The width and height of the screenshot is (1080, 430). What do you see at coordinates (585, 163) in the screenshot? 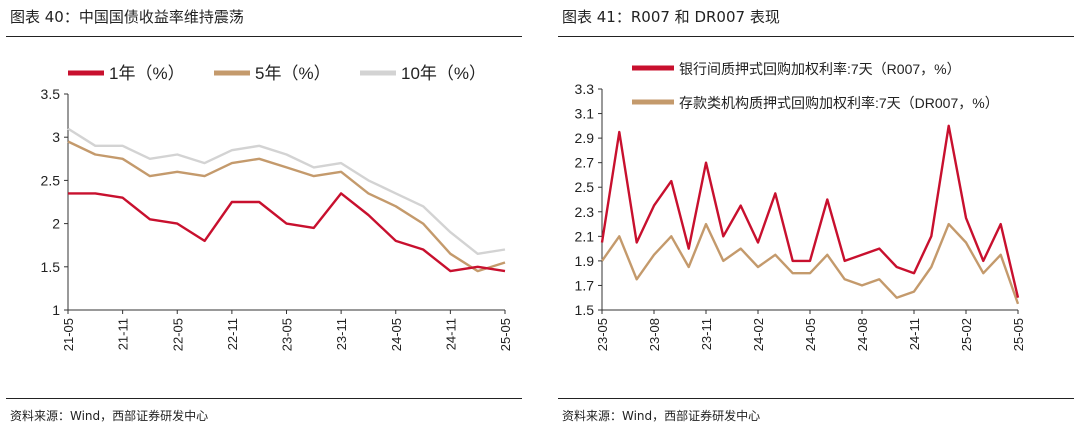
I see `y-tick-label: 2.7` at bounding box center [585, 163].